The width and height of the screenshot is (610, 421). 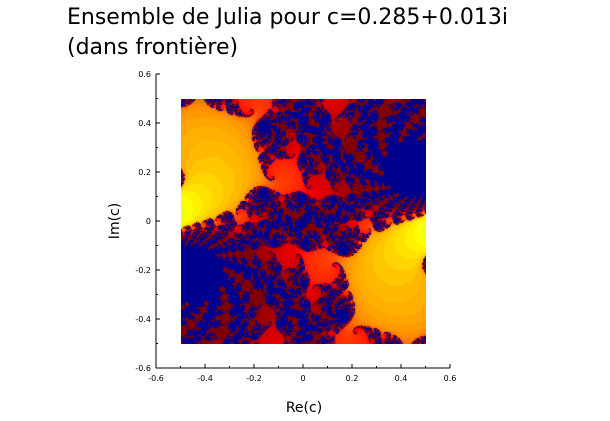 What do you see at coordinates (450, 378) in the screenshot?
I see `x-tick-label: 0.6` at bounding box center [450, 378].